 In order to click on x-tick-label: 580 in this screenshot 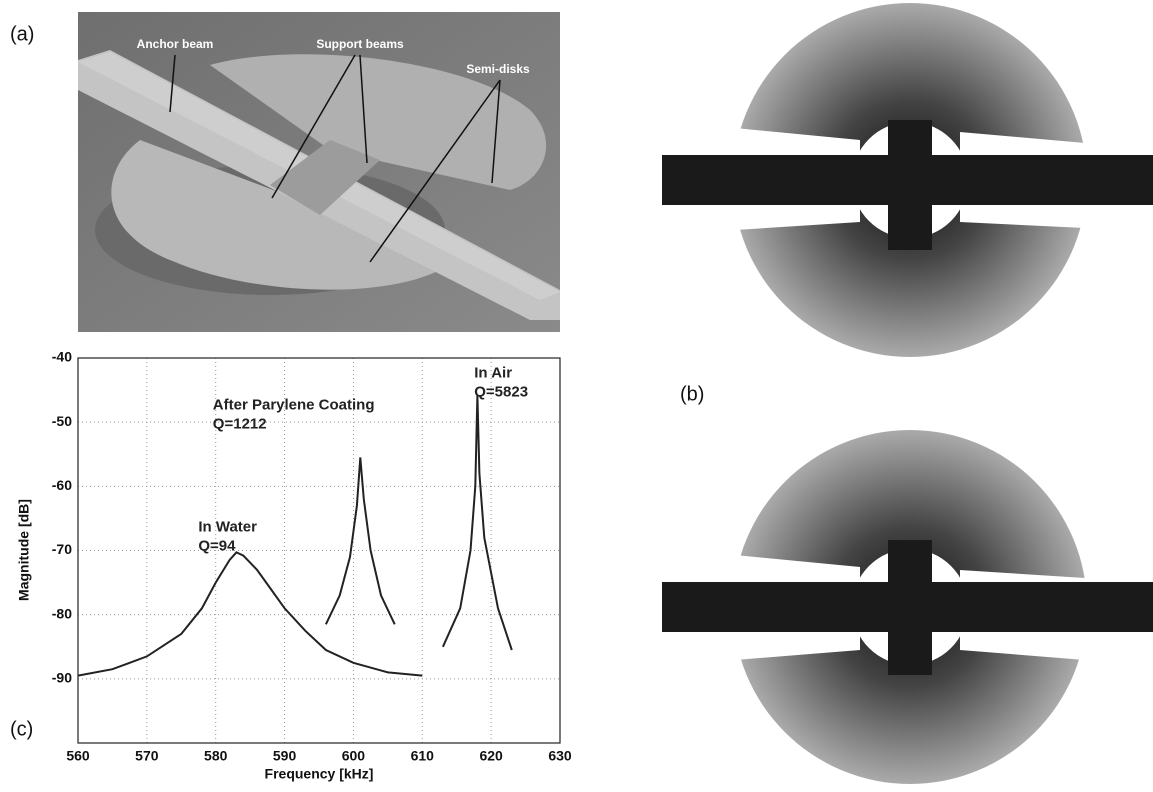, I will do `click(216, 756)`.